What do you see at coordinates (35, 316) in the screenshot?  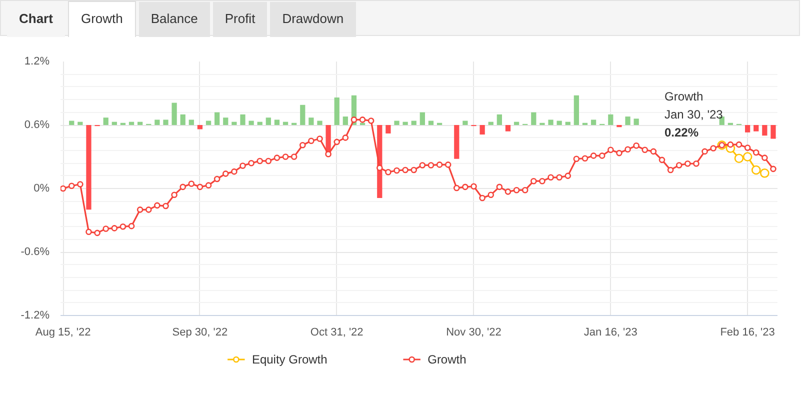 I see `y-tick-label: -1.2%` at bounding box center [35, 316].